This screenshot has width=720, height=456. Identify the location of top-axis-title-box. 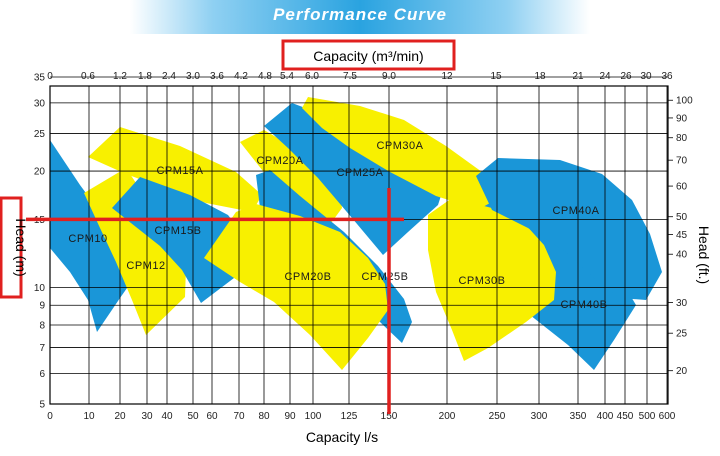
(368, 55).